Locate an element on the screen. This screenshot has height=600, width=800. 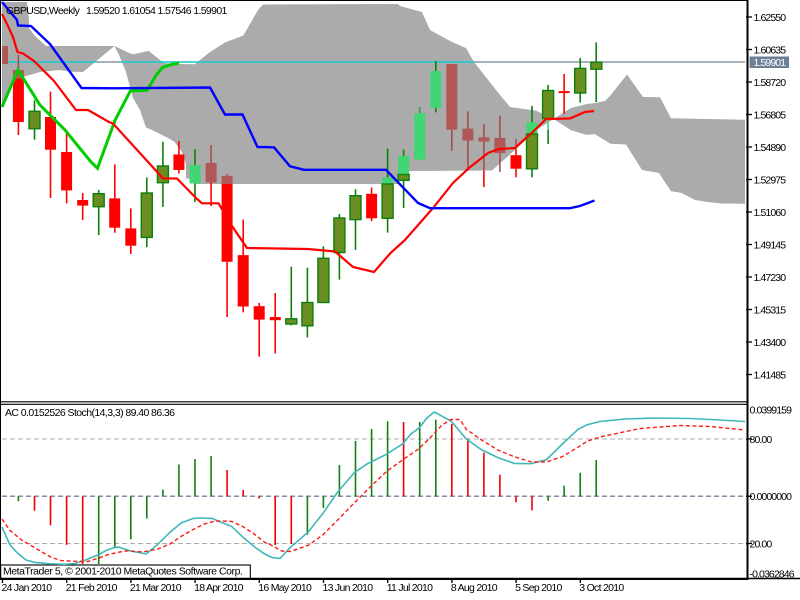
svg-text: 8 Aug 2010 is located at coordinates (474, 588).